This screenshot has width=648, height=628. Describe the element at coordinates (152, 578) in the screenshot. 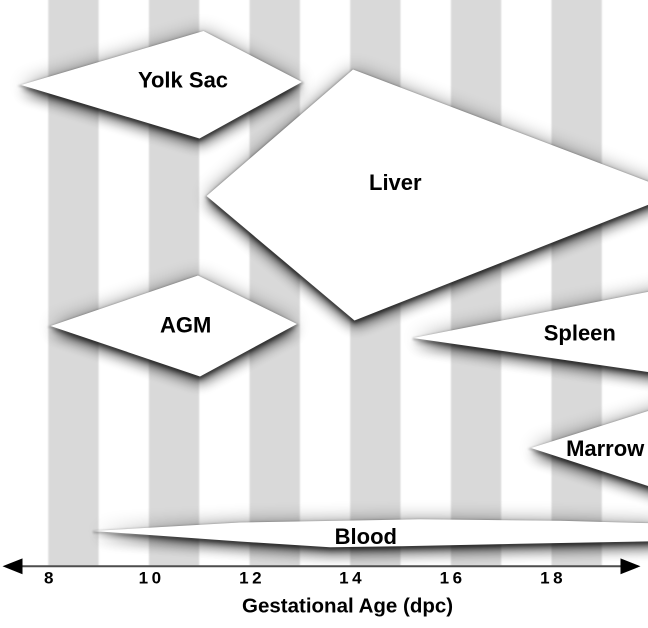

I see `svg-text: 10` at that location.